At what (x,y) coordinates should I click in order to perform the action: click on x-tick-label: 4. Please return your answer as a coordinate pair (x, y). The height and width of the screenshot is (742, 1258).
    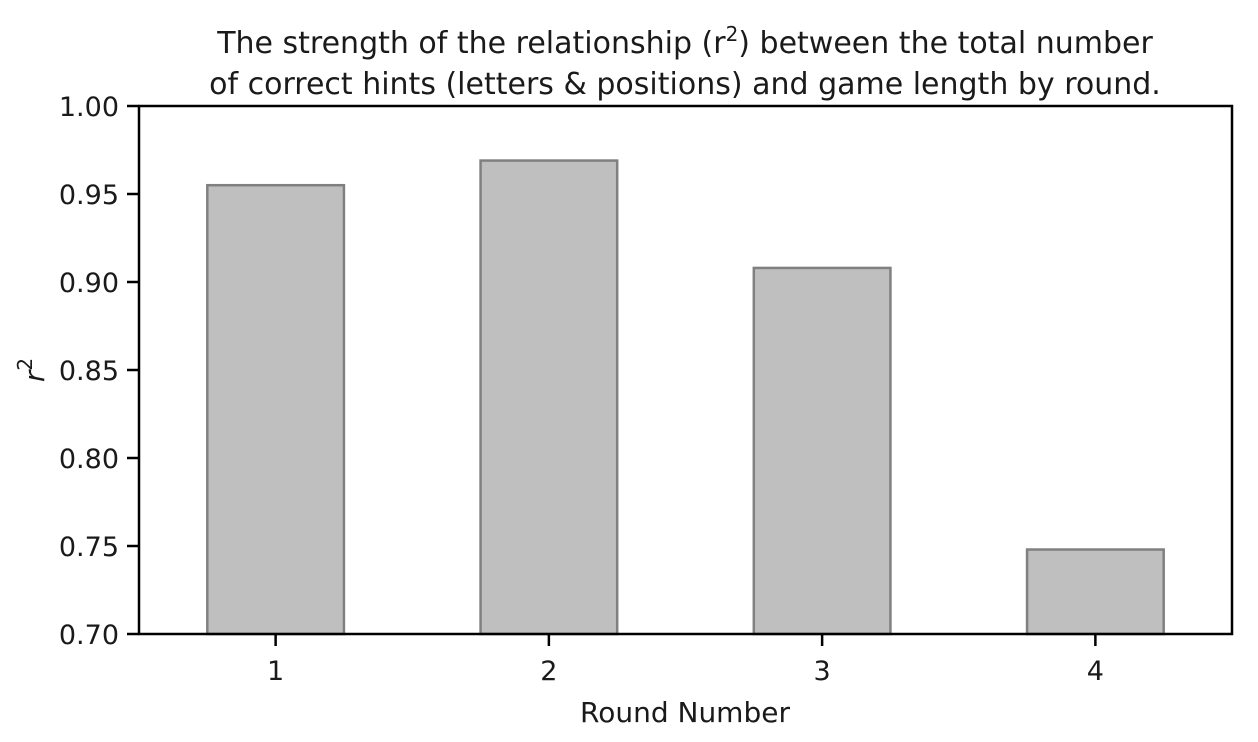
    Looking at the image, I should click on (1095, 671).